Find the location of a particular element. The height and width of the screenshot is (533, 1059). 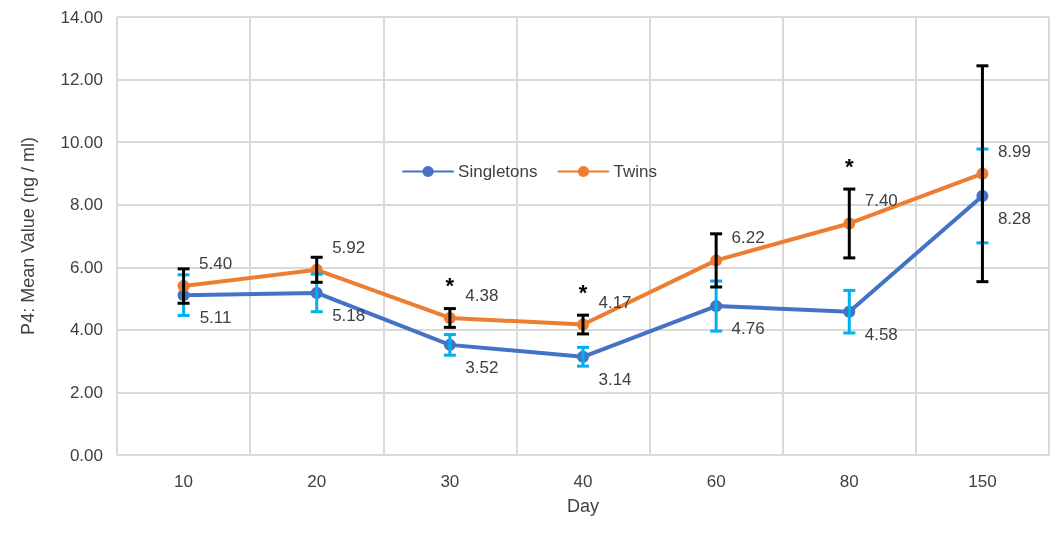

data-label: 4.58 is located at coordinates (881, 334).